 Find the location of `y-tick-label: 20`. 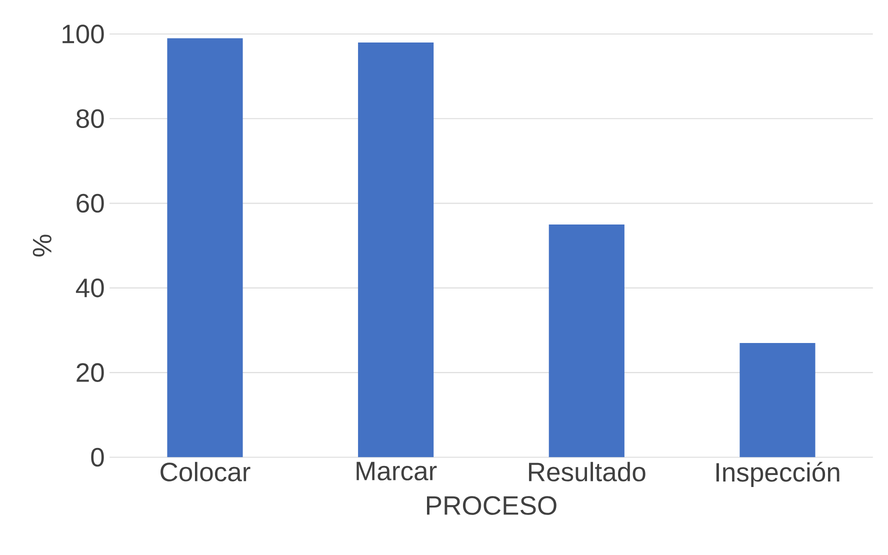

y-tick-label: 20 is located at coordinates (90, 372).